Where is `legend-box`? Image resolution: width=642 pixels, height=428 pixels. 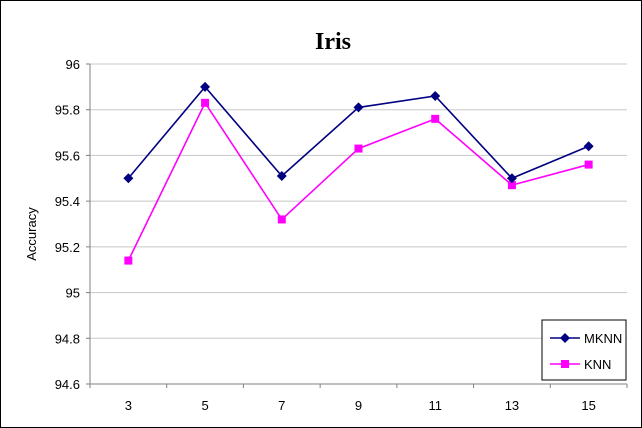
legend-box is located at coordinates (584, 350).